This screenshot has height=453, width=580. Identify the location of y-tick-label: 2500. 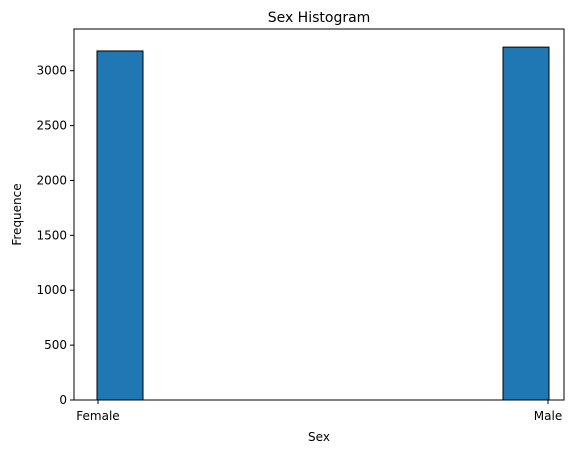
(51, 126).